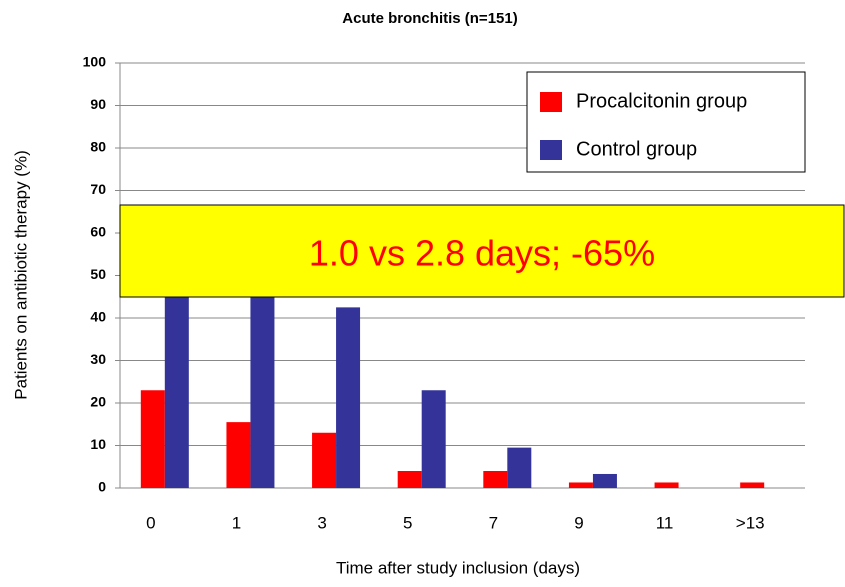 The height and width of the screenshot is (587, 845). I want to click on y-tick-label: 20, so click(98, 402).